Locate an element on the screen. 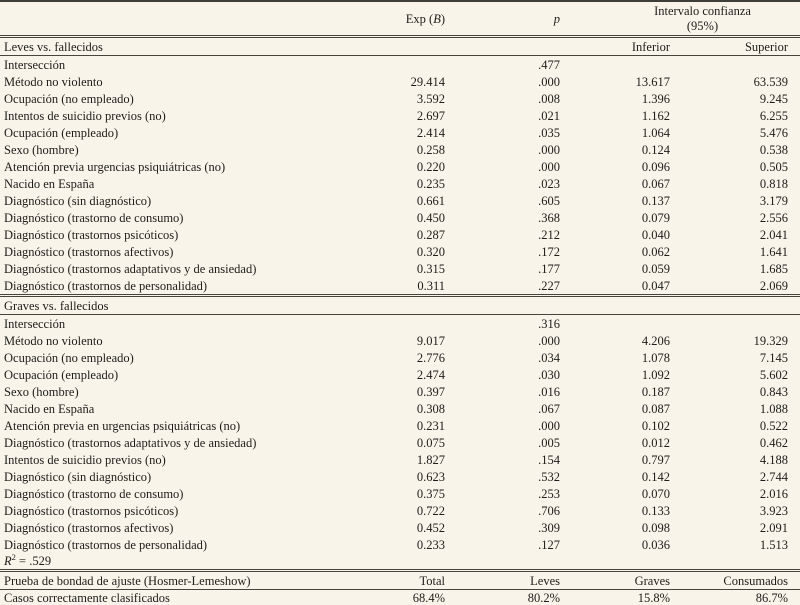  cell-p: .368 is located at coordinates (549, 217).